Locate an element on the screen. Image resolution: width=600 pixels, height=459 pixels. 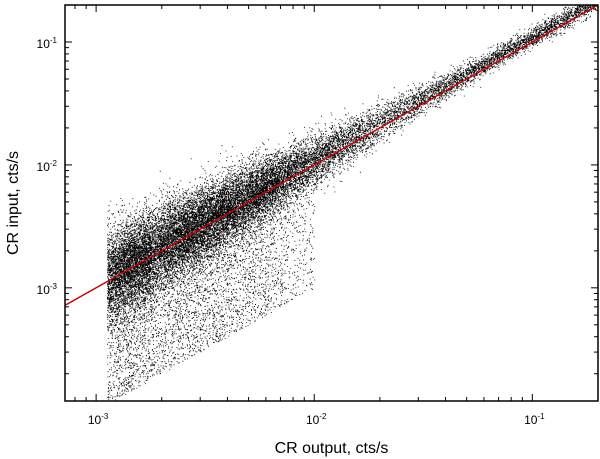
x-tick-label: 10⁻³ is located at coordinates (98, 419).